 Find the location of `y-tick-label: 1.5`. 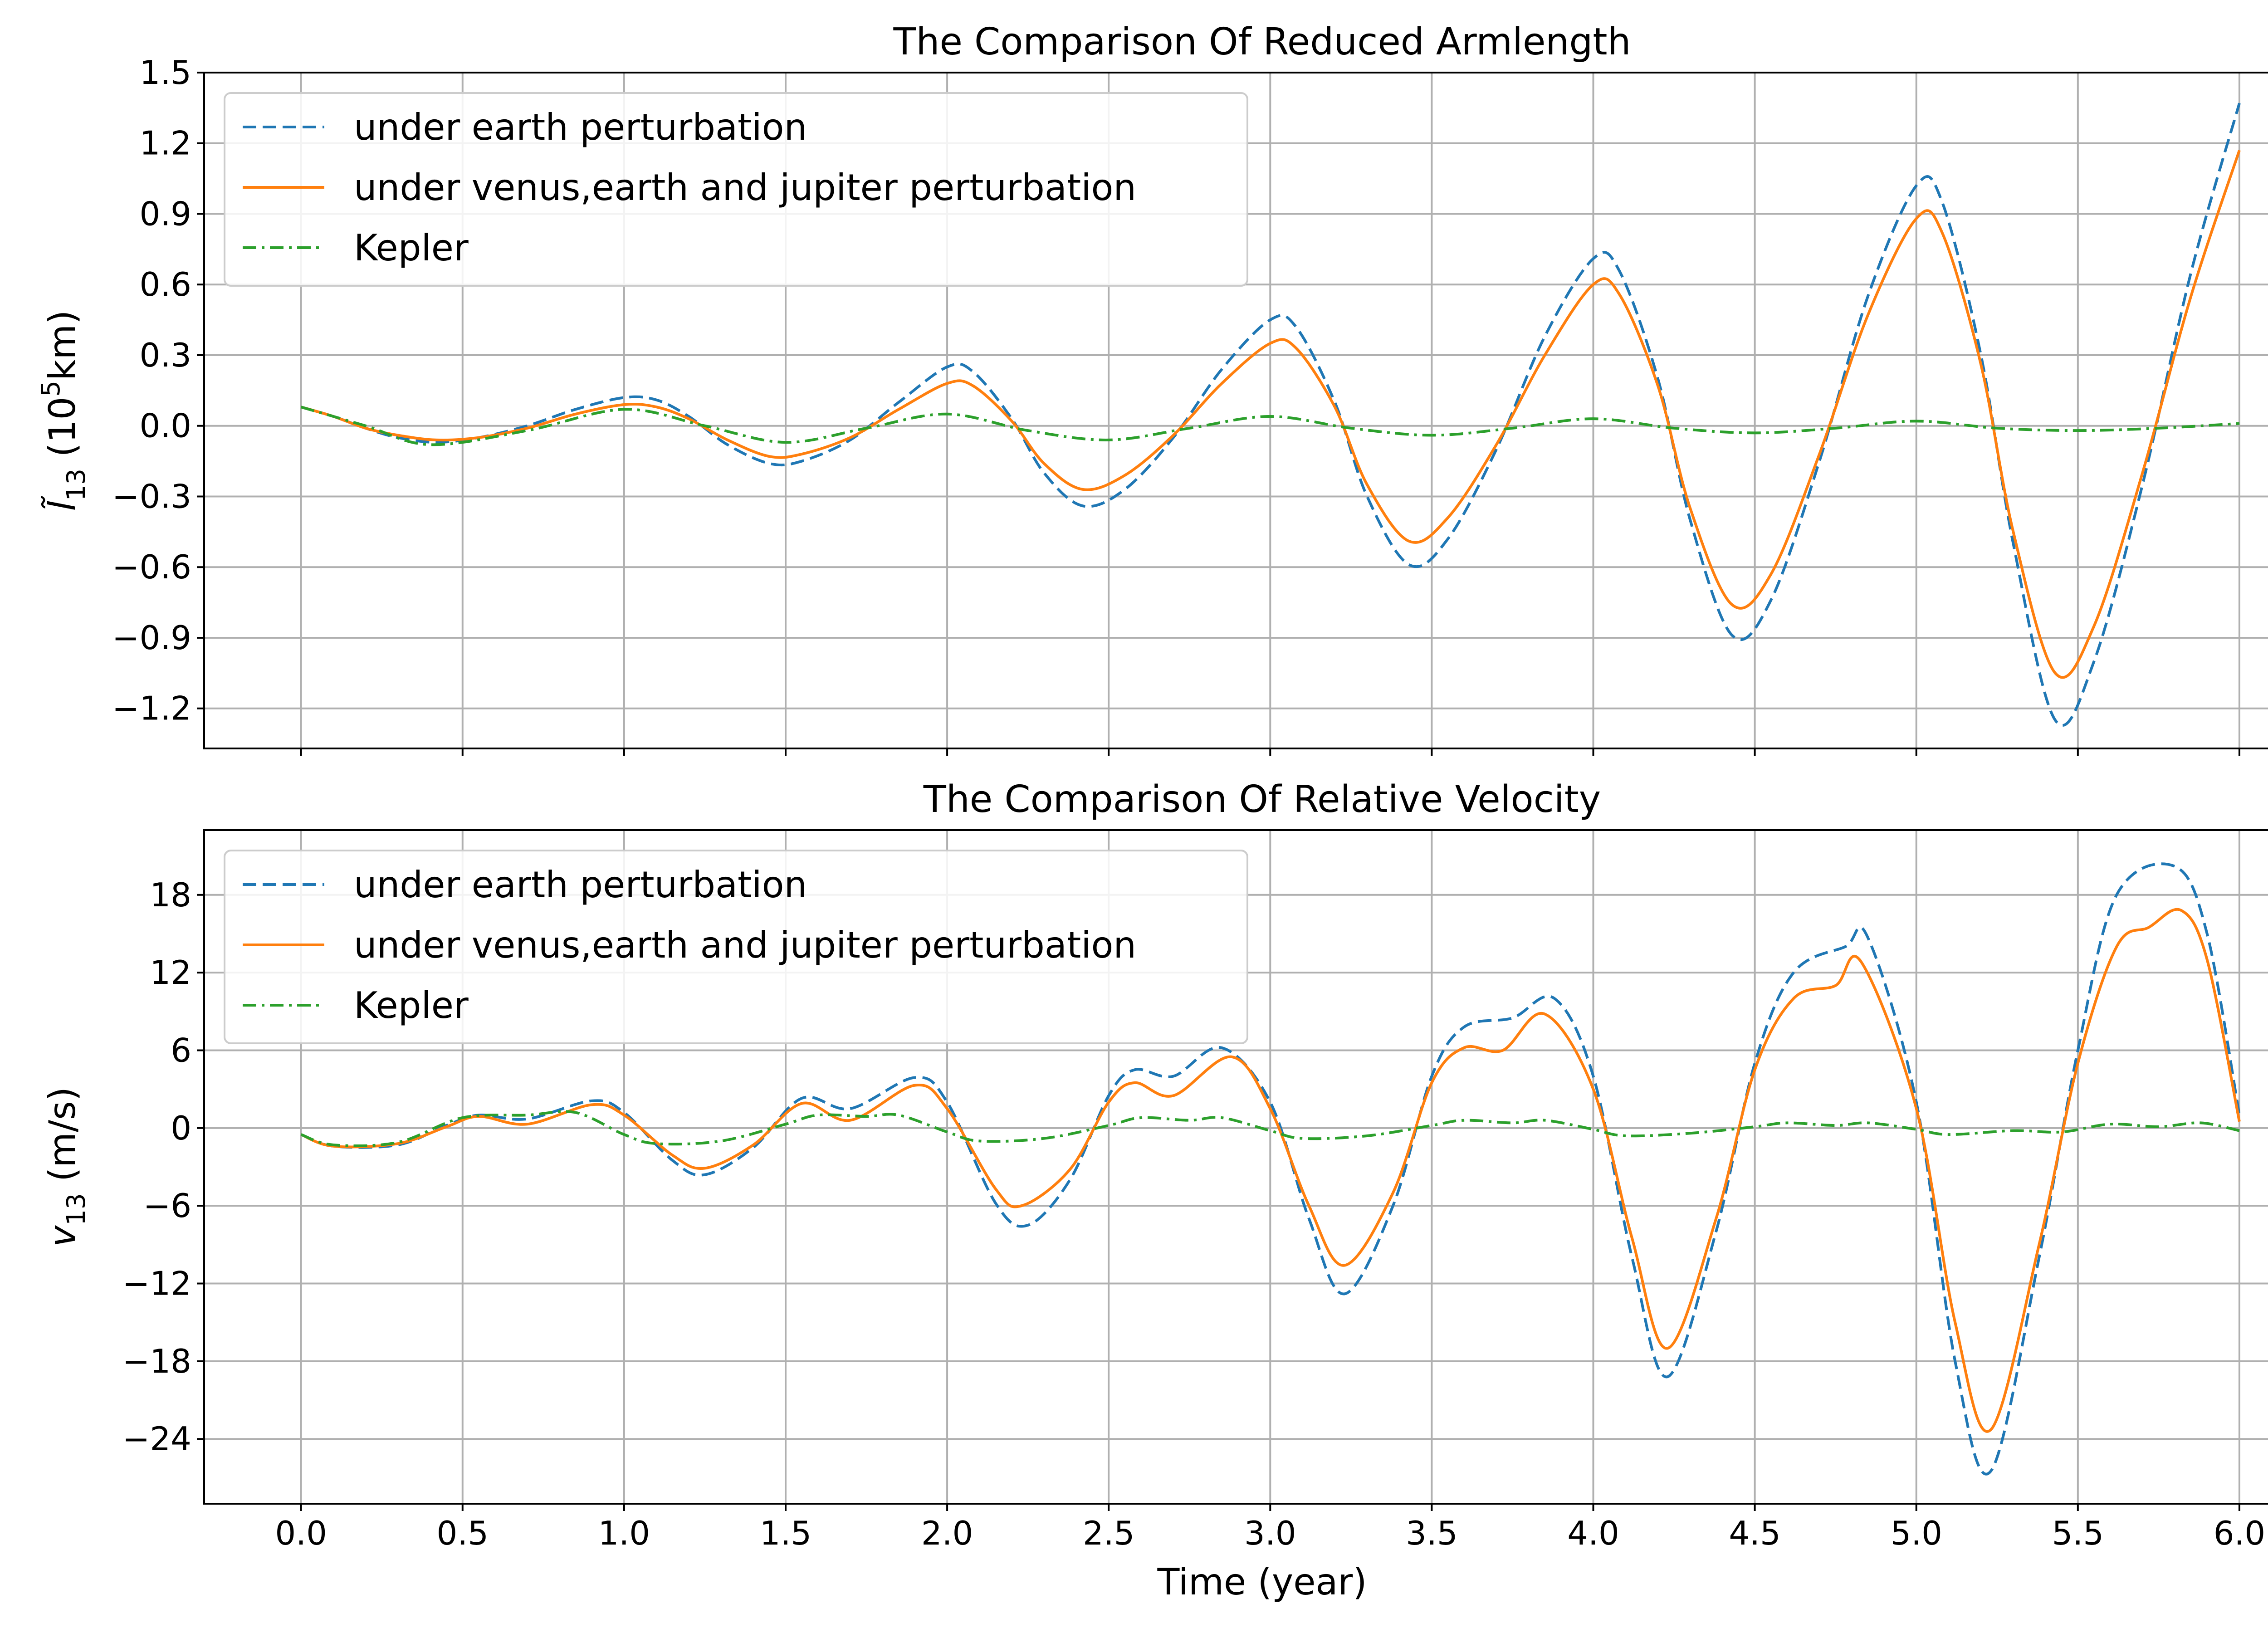

y-tick-label: 1.5 is located at coordinates (165, 73).